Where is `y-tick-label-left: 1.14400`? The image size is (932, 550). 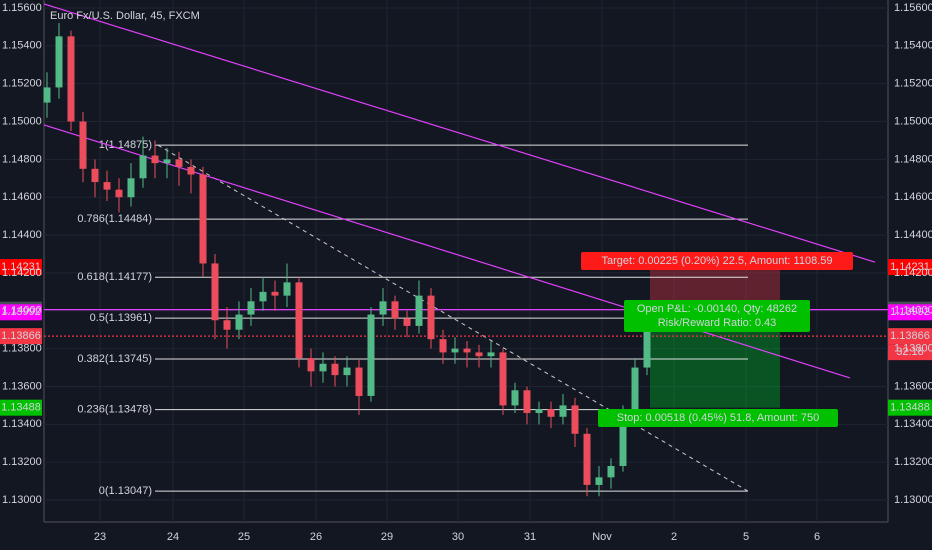
y-tick-label-left: 1.14400 is located at coordinates (22, 235).